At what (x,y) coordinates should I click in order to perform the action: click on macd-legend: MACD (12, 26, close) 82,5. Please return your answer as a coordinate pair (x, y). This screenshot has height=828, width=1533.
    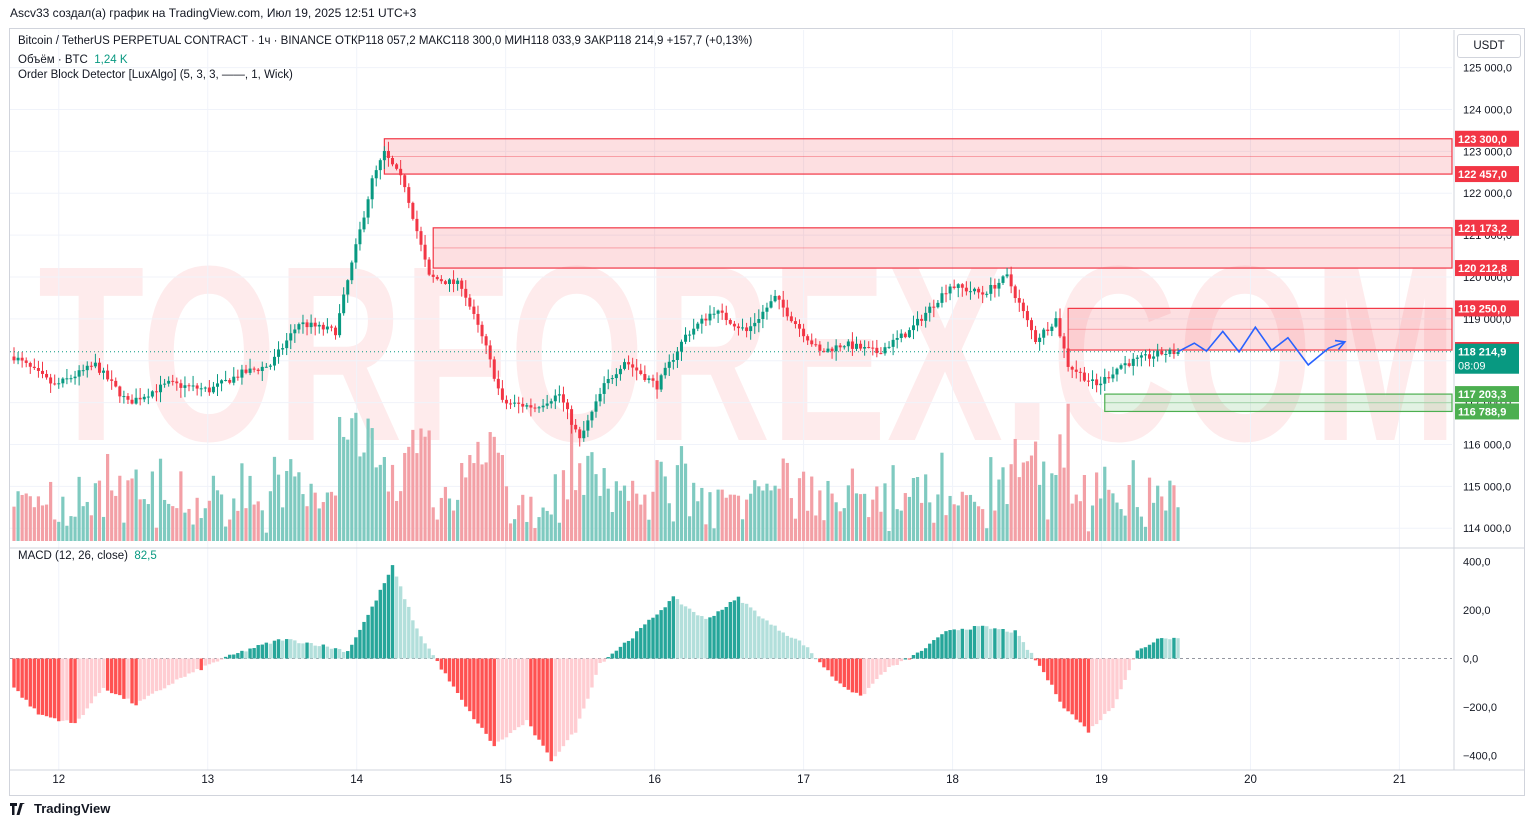
    Looking at the image, I should click on (87, 556).